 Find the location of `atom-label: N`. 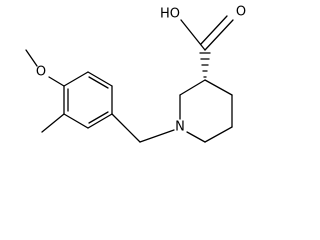

atom-label: N is located at coordinates (180, 127).